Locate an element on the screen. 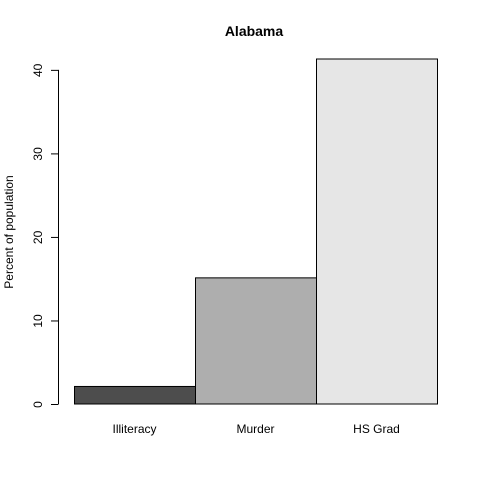 The image size is (480, 480). x-tick-label: Illiteracy is located at coordinates (134, 429).